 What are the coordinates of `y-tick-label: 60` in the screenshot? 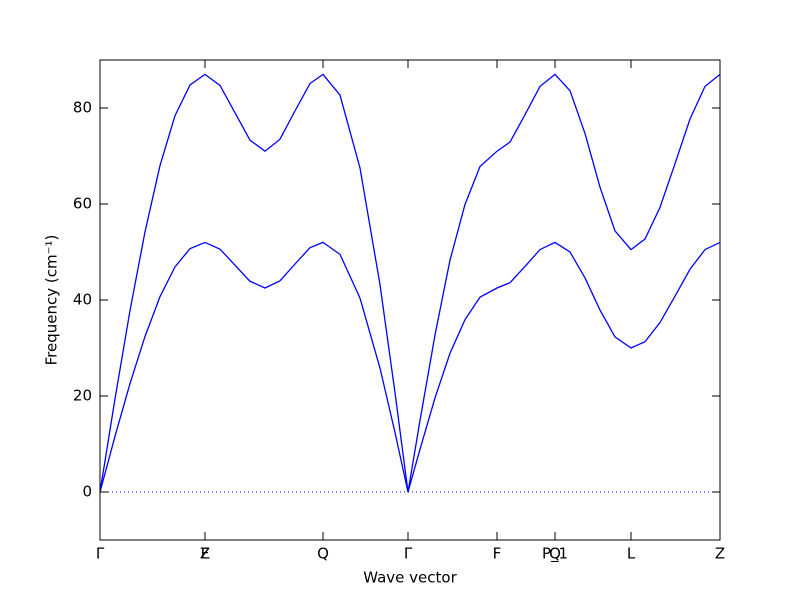 It's located at (82, 204).